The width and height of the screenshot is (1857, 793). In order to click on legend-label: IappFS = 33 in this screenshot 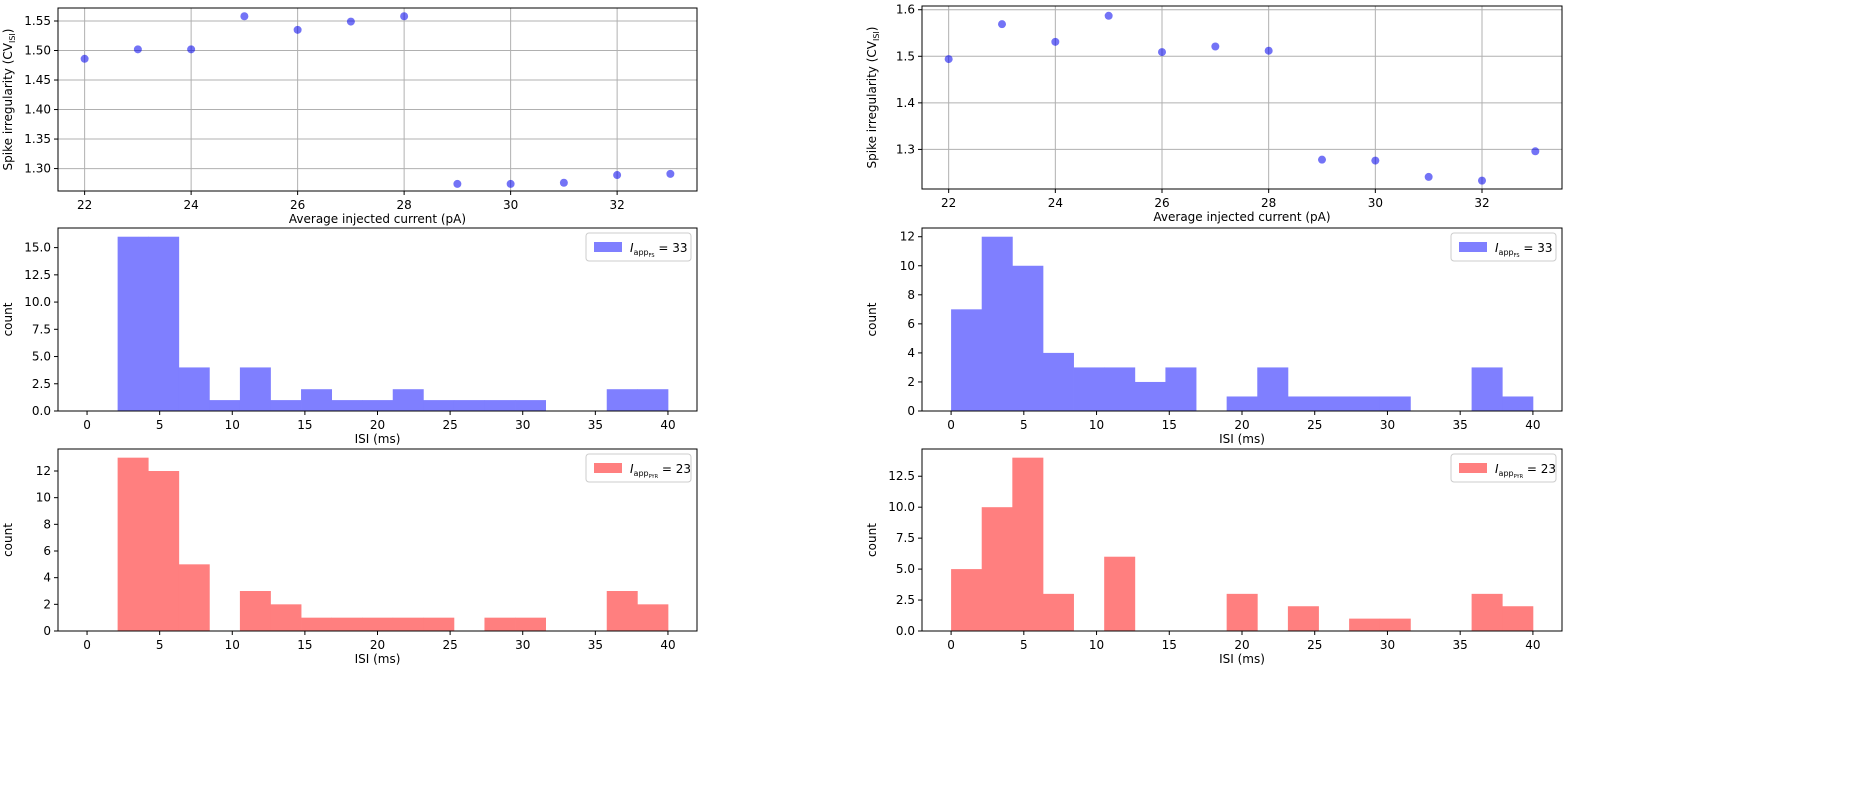, I will do `click(659, 250)`.